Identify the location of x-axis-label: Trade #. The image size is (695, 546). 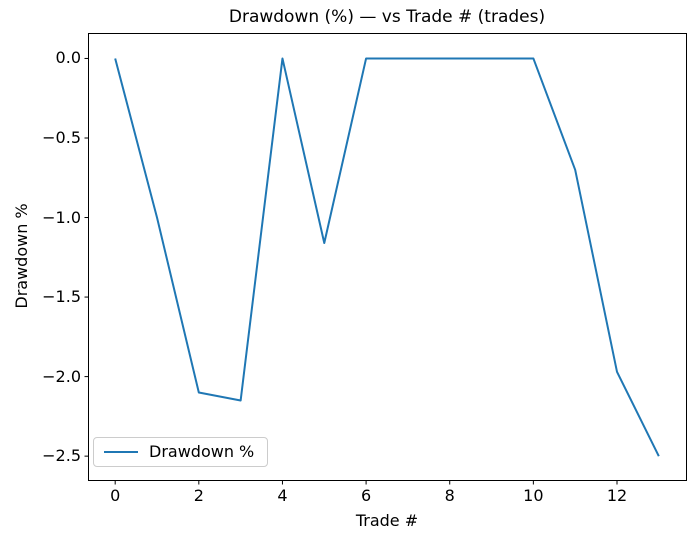
(387, 520).